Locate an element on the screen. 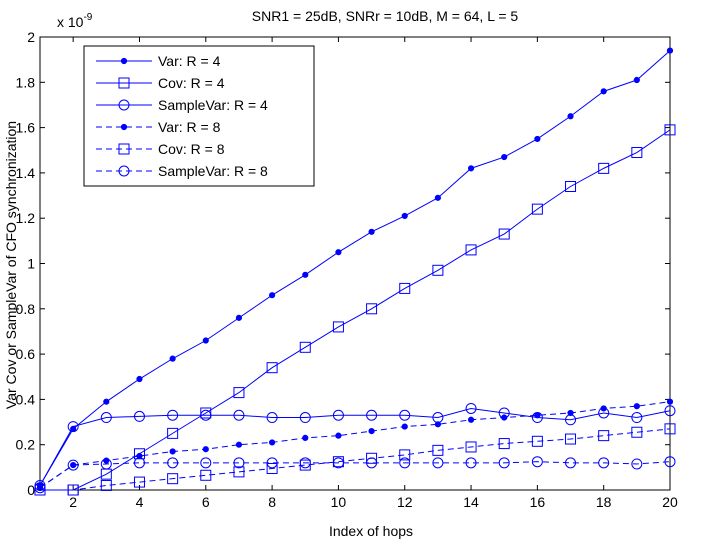  y-tick-label: 0.2 is located at coordinates (26, 445).